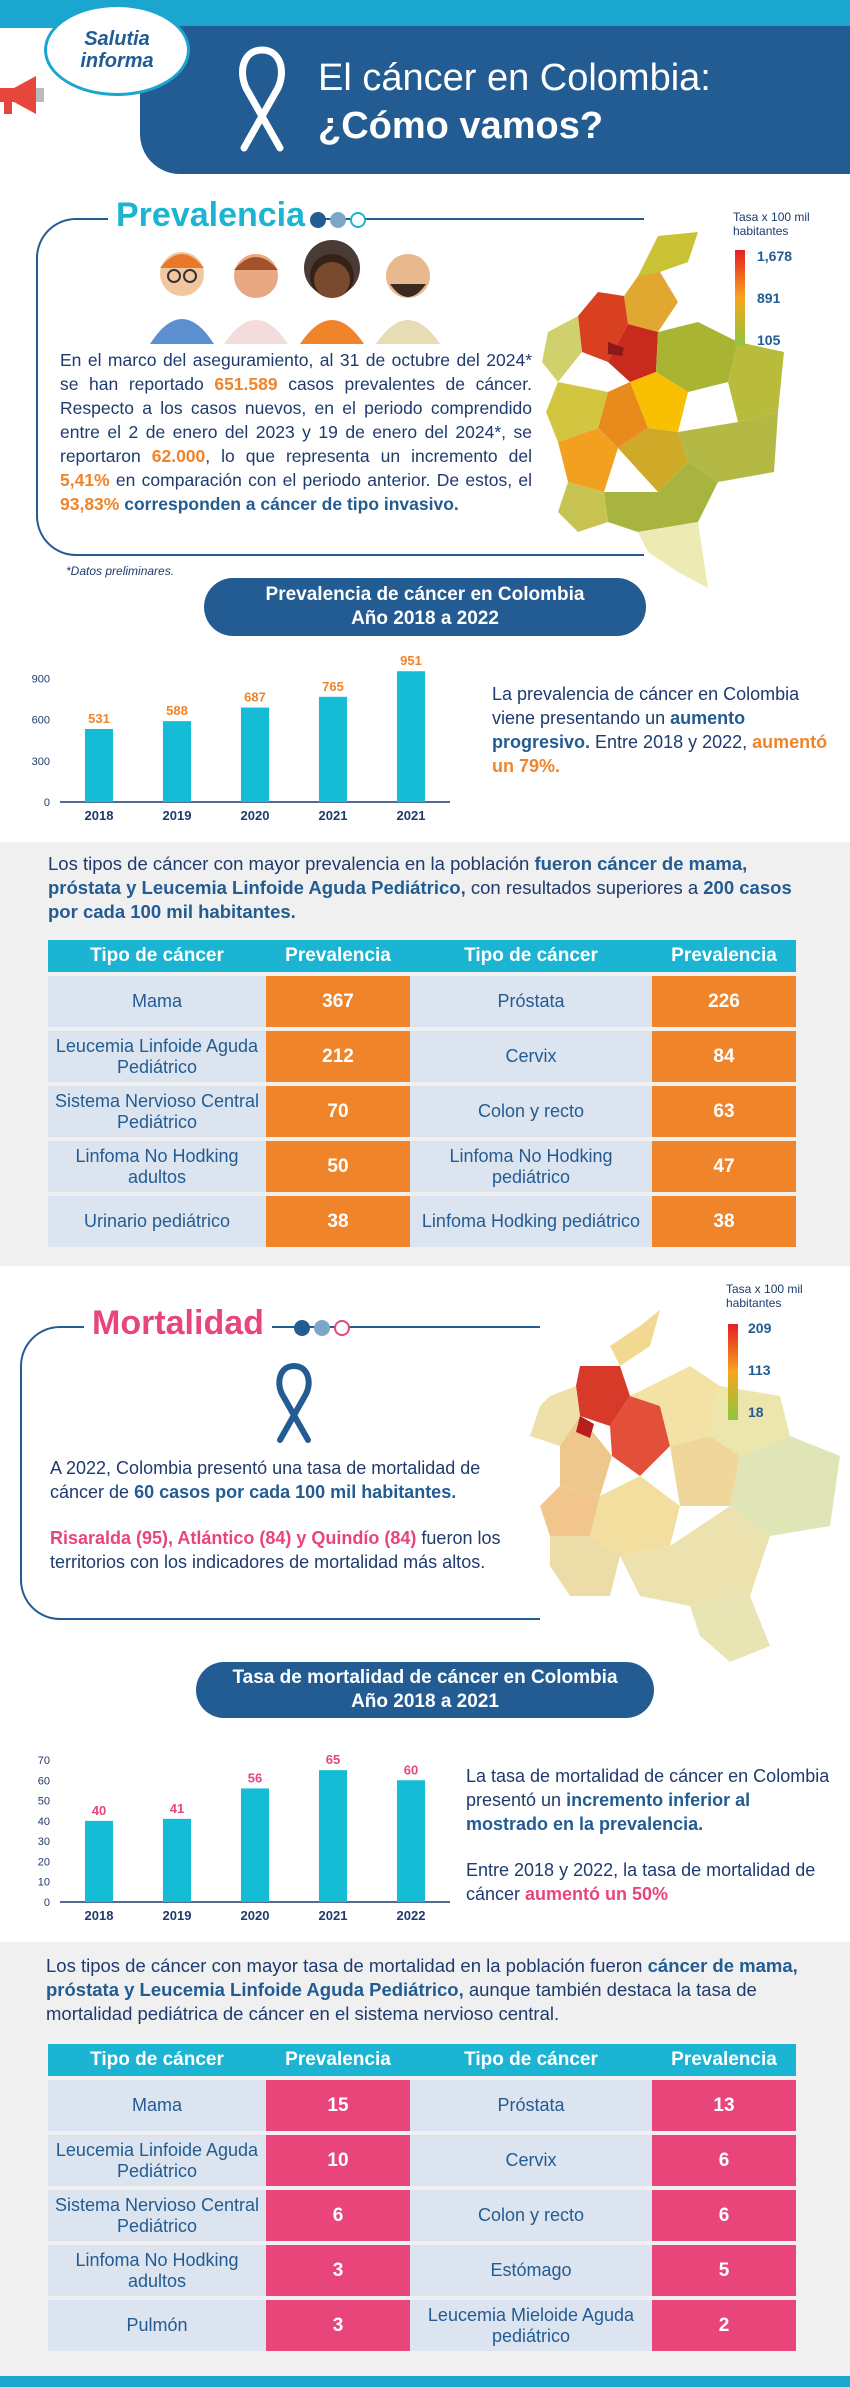  What do you see at coordinates (724, 2270) in the screenshot?
I see `rate-cell: 5` at bounding box center [724, 2270].